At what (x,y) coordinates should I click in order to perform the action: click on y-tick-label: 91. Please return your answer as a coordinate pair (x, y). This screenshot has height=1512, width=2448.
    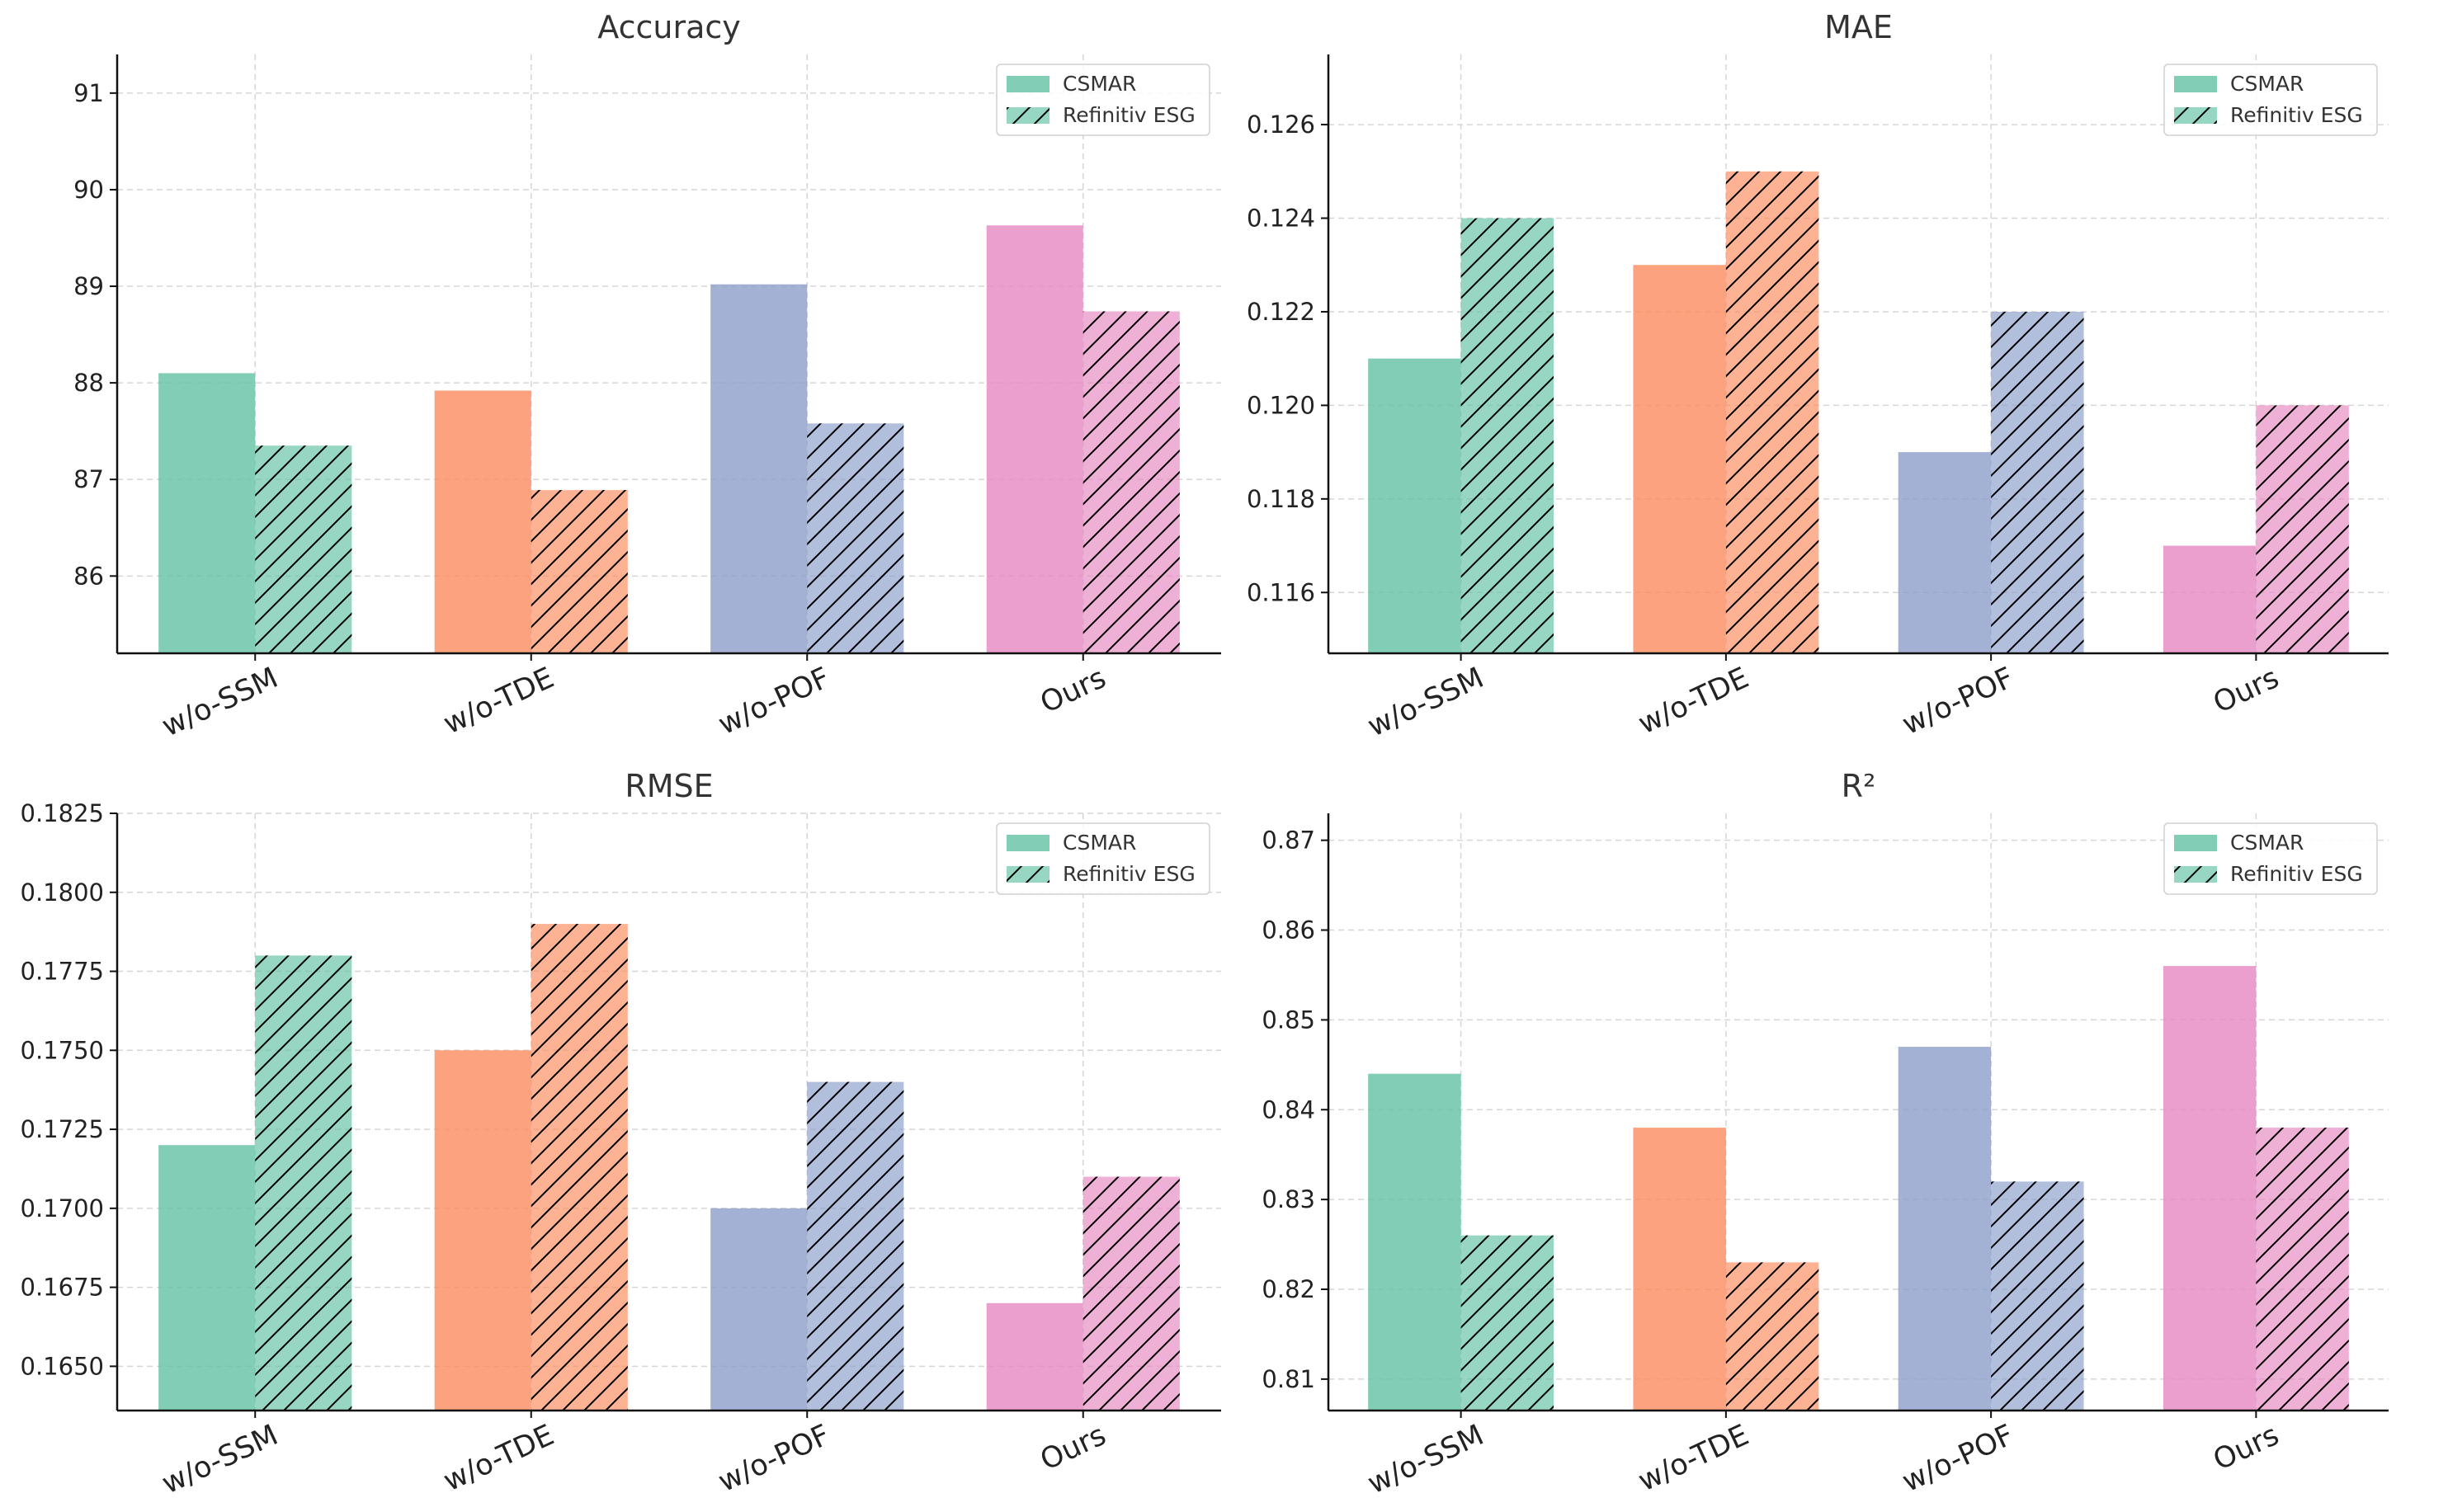
    Looking at the image, I should click on (88, 93).